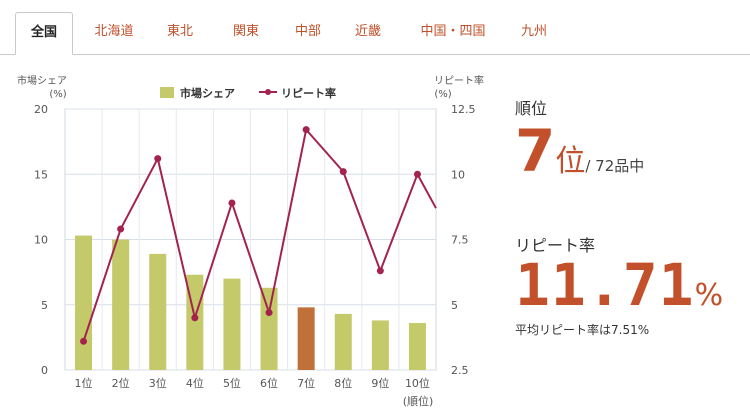  Describe the element at coordinates (458, 174) in the screenshot. I see `right-tick-label: 10` at that location.